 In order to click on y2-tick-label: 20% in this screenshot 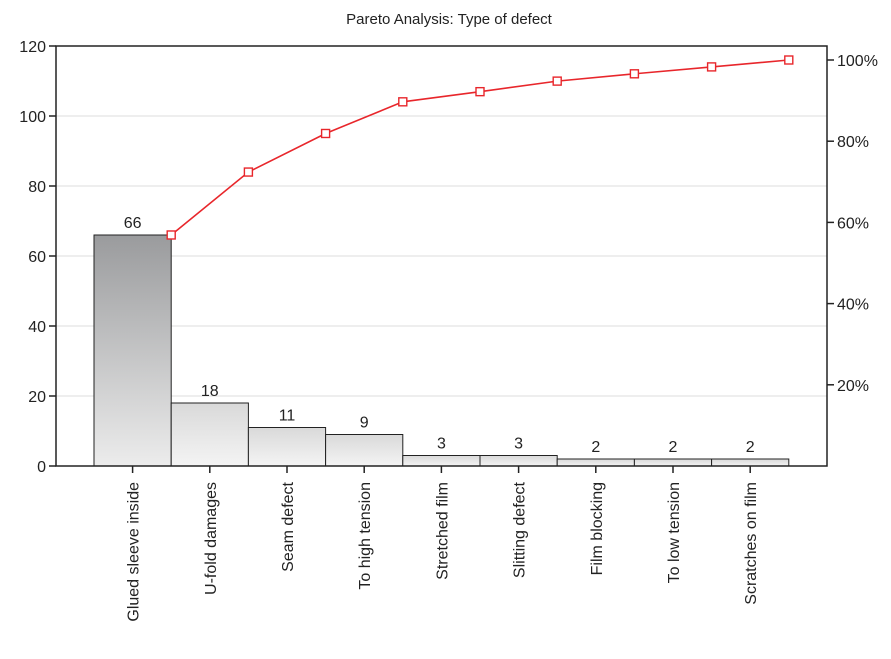, I will do `click(853, 386)`.